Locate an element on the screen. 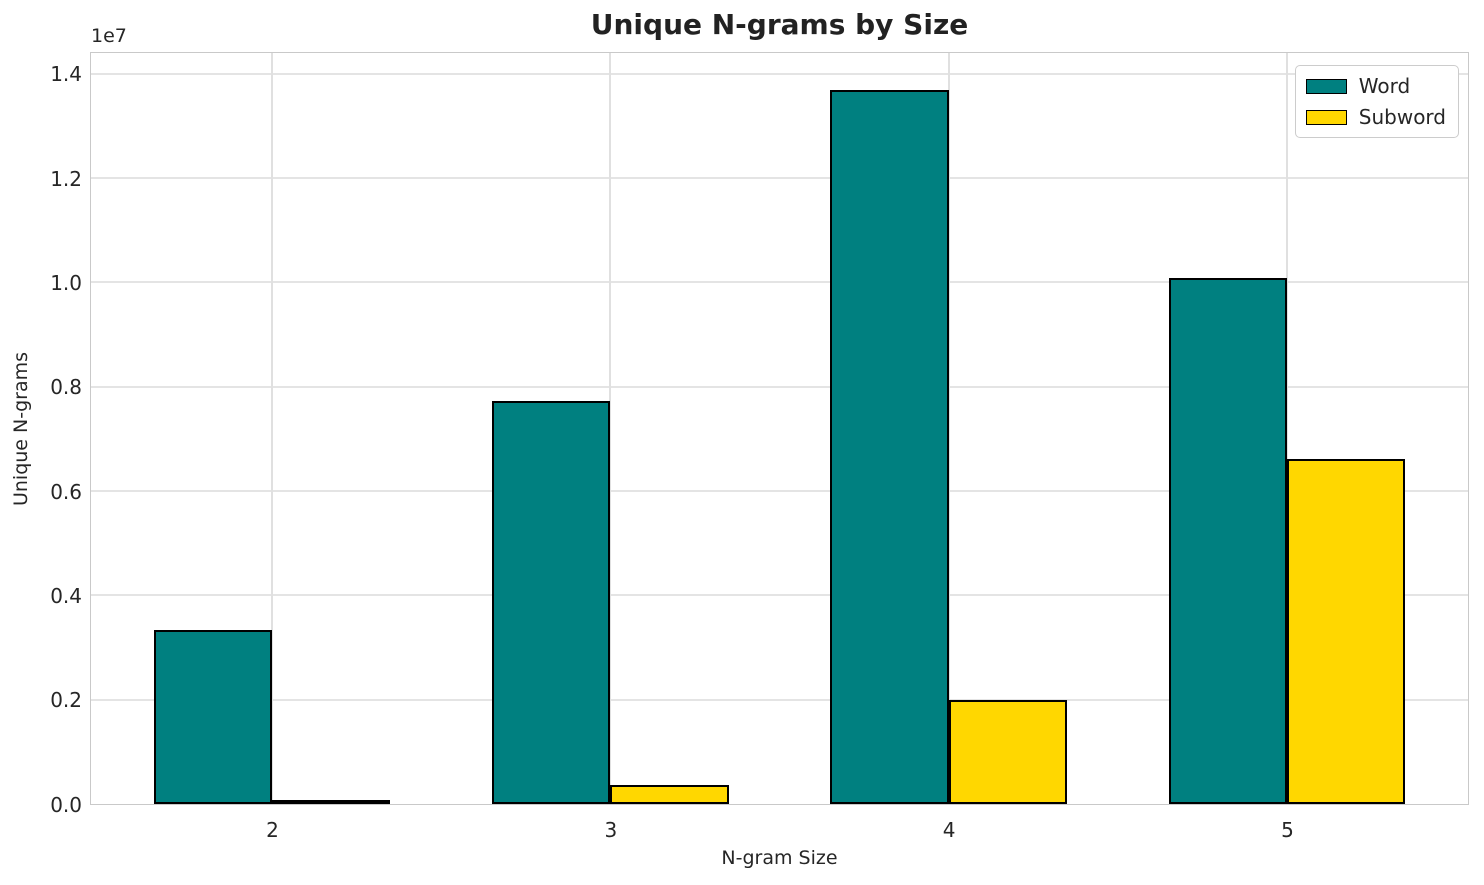  chart-title: Unique N-grams by Size is located at coordinates (779, 24).